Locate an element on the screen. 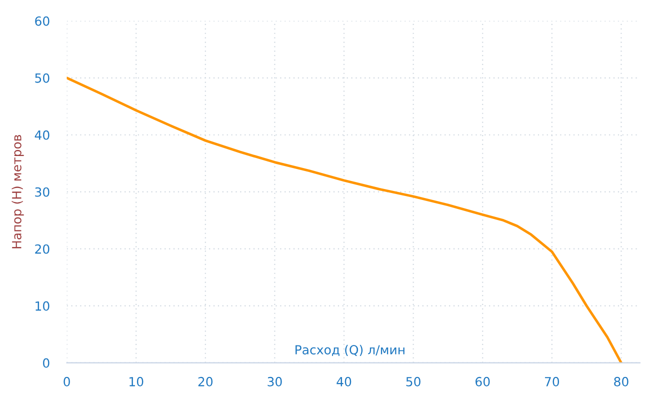  x-tick-label: 10 is located at coordinates (137, 381).